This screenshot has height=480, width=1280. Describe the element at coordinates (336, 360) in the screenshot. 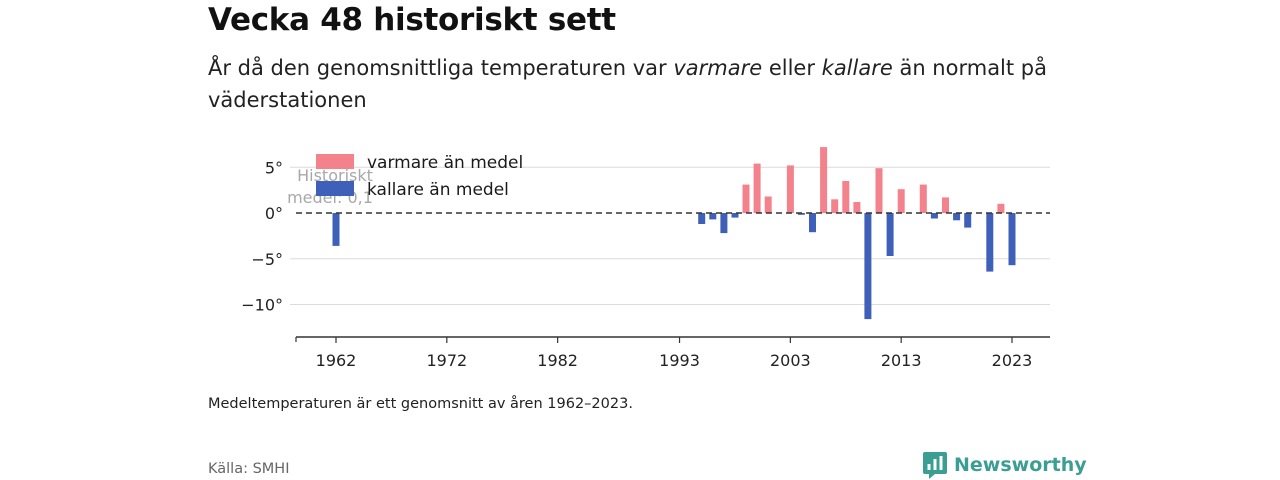

I see `x-tick-label: 1962` at that location.